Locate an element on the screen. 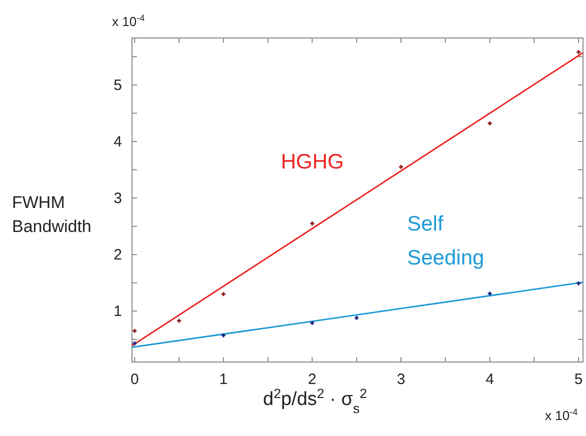  x-tick-label: 1 is located at coordinates (223, 379).